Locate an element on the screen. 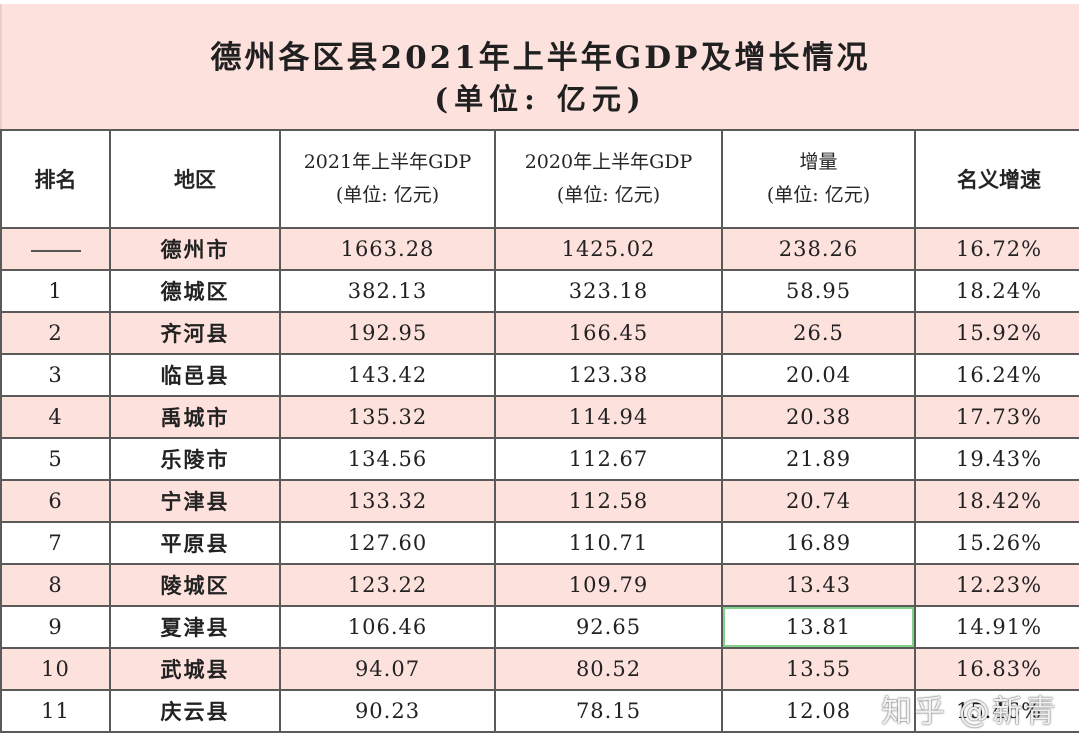 Image resolution: width=1079 pixels, height=748 pixels. cell-gdp-2020: 123.38 is located at coordinates (608, 375).